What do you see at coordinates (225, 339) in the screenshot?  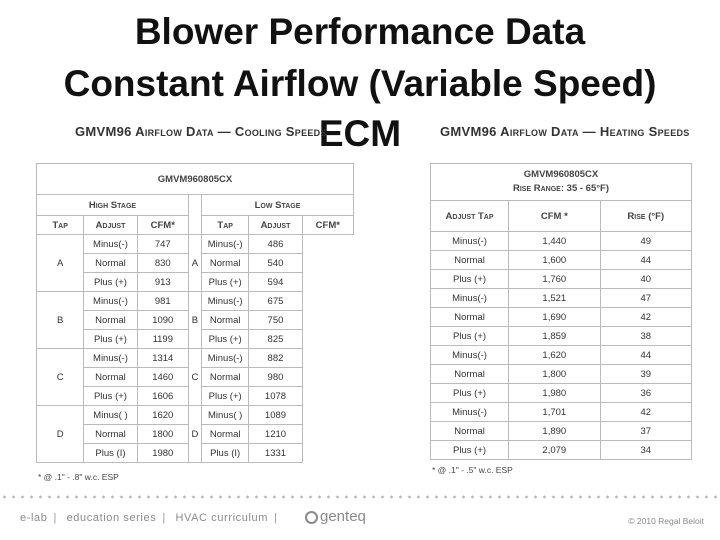 I see `low-adjust-cell: Plus (+)` at bounding box center [225, 339].